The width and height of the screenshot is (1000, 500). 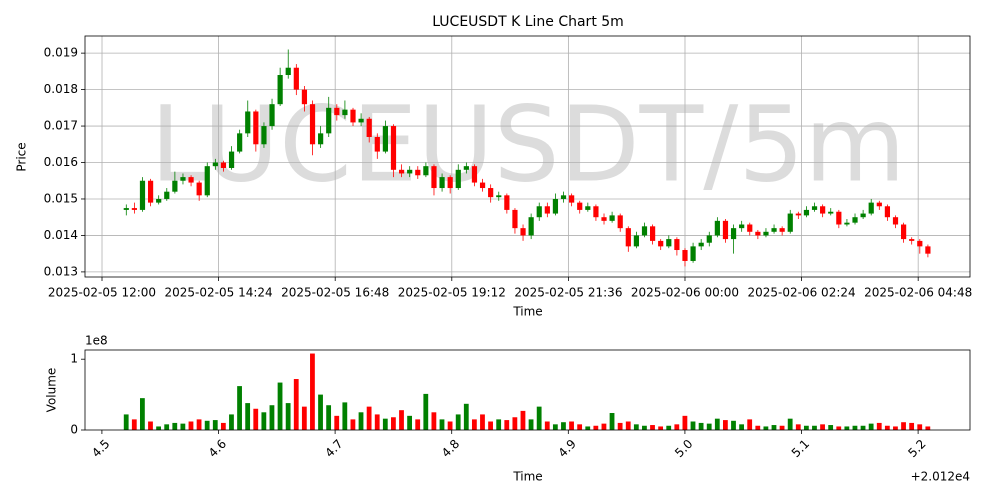 What do you see at coordinates (527, 390) in the screenshot?
I see `axes-frame` at bounding box center [527, 390].